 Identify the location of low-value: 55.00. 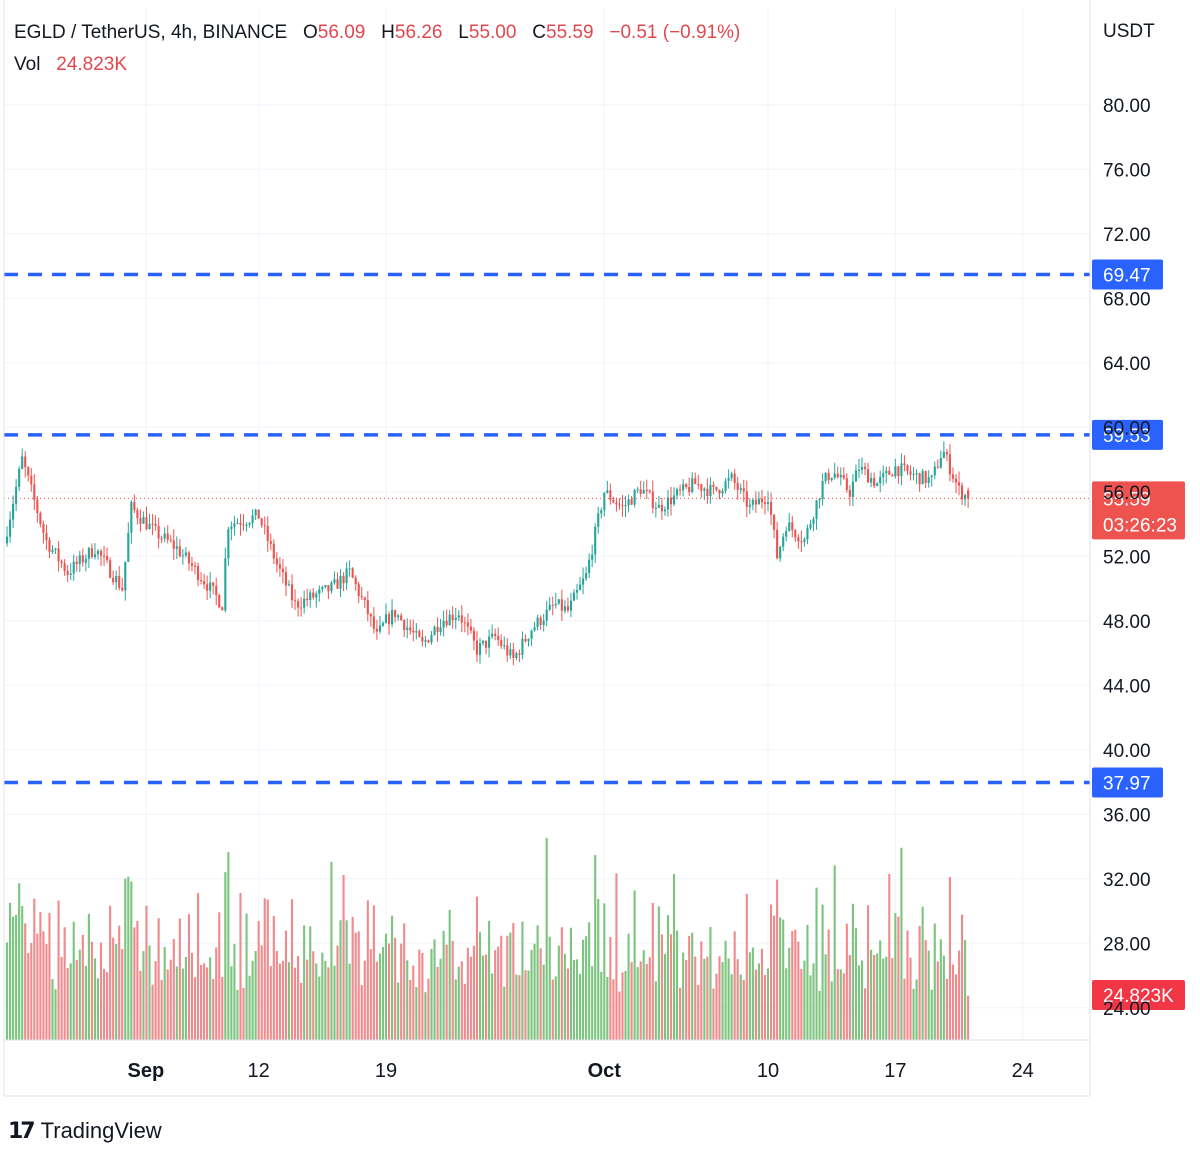
(492, 32).